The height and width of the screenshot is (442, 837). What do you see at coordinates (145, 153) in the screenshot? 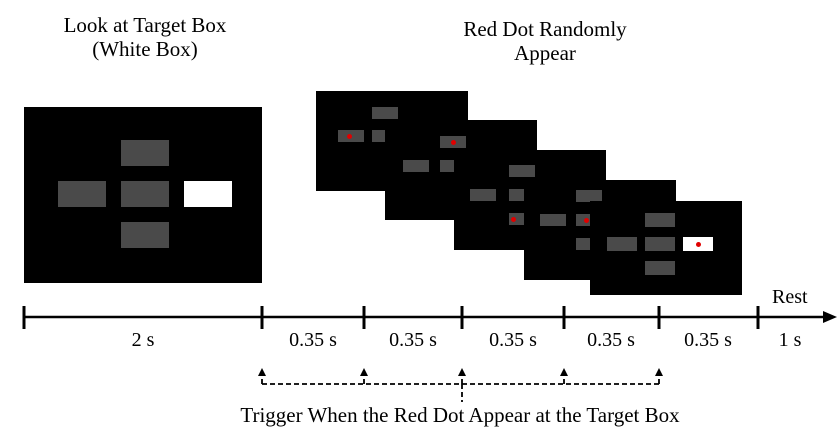
I see `top-box` at bounding box center [145, 153].